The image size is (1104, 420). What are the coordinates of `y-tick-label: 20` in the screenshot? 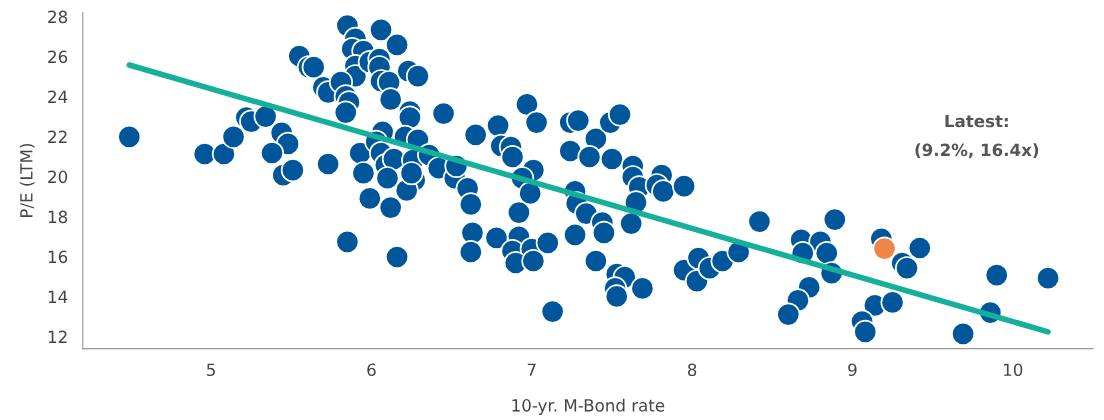 It's located at (58, 177).